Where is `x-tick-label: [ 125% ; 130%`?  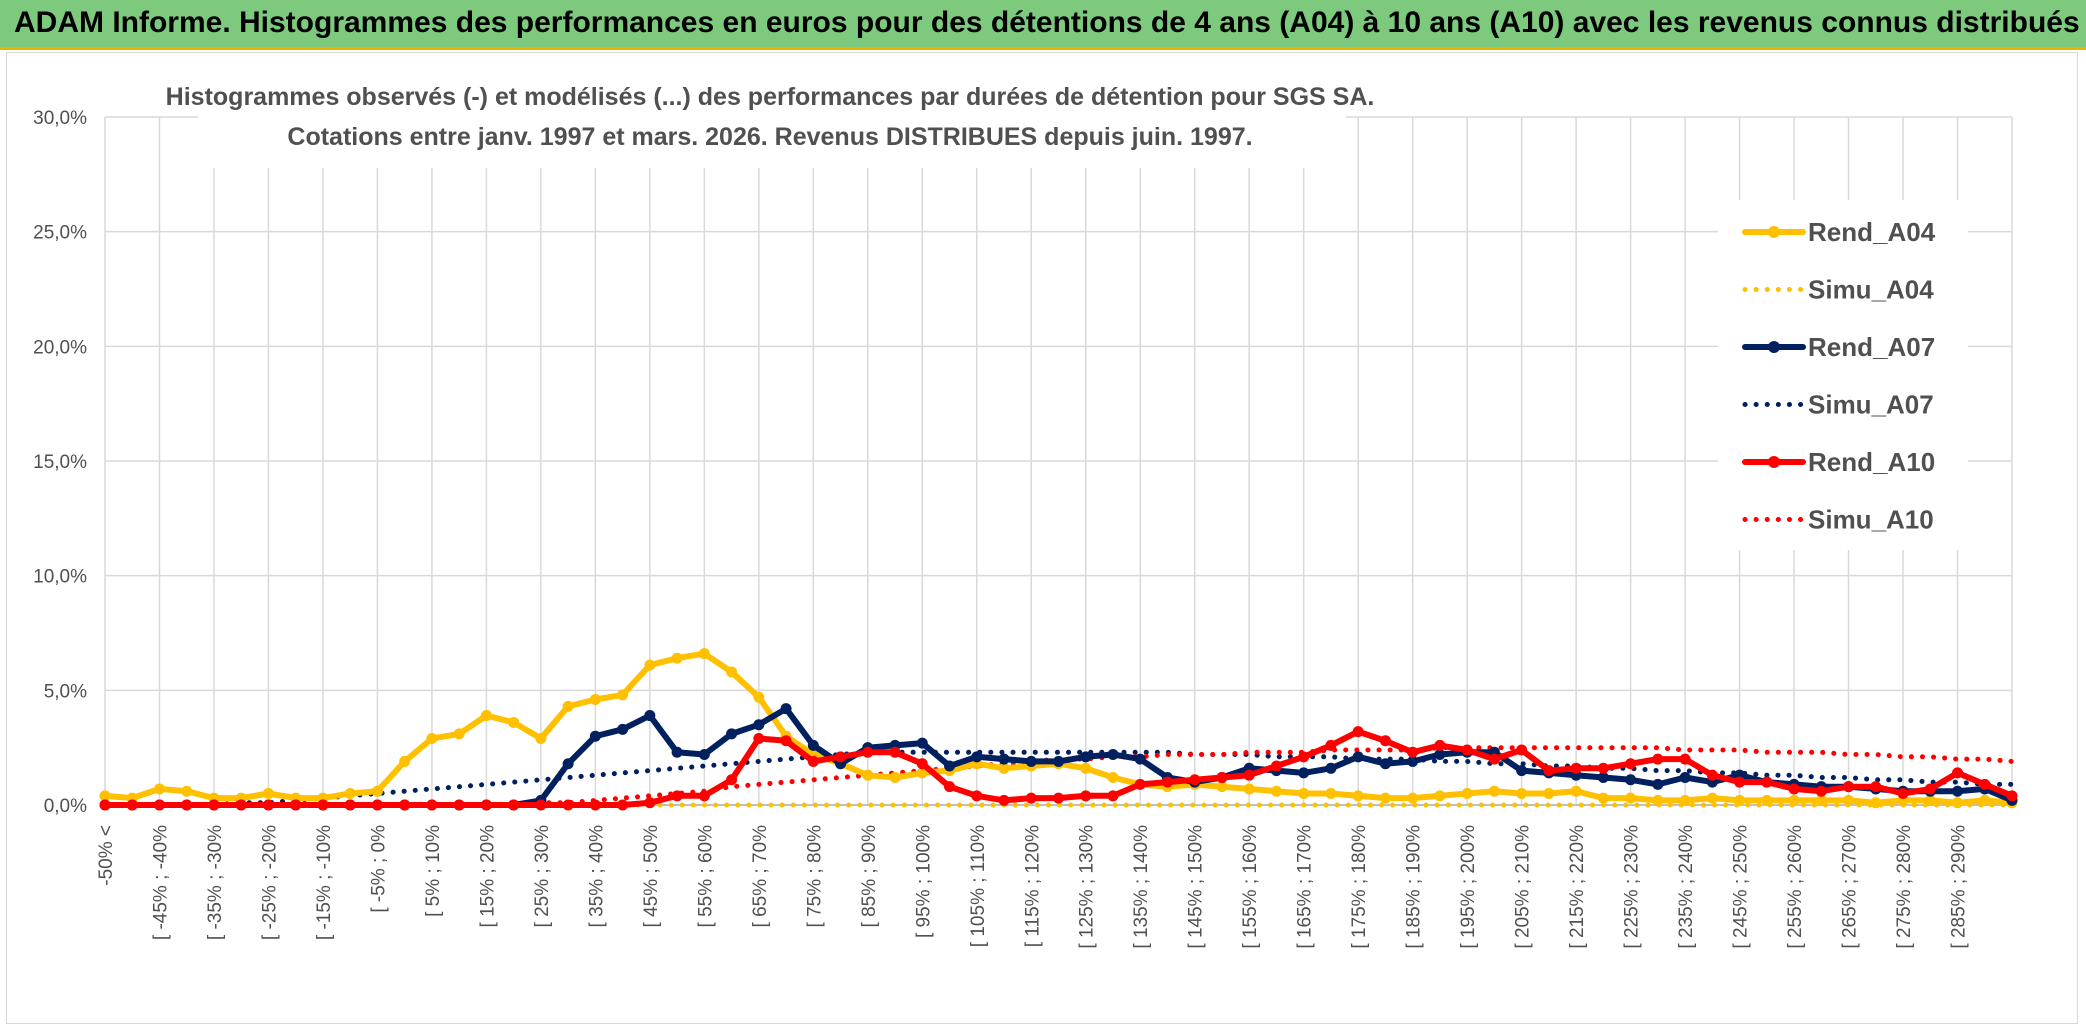
x-tick-label: [ 125% ; 130% is located at coordinates (1087, 887).